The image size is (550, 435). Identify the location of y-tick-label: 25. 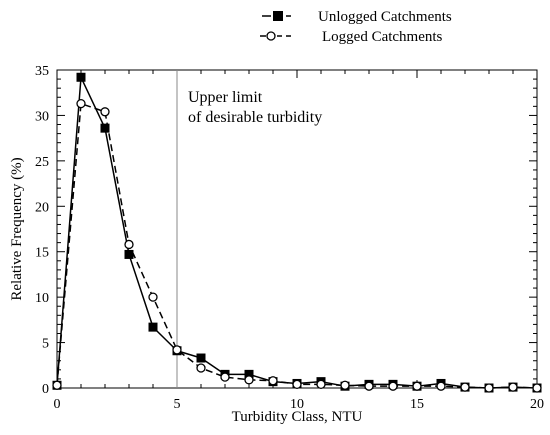
(42, 162).